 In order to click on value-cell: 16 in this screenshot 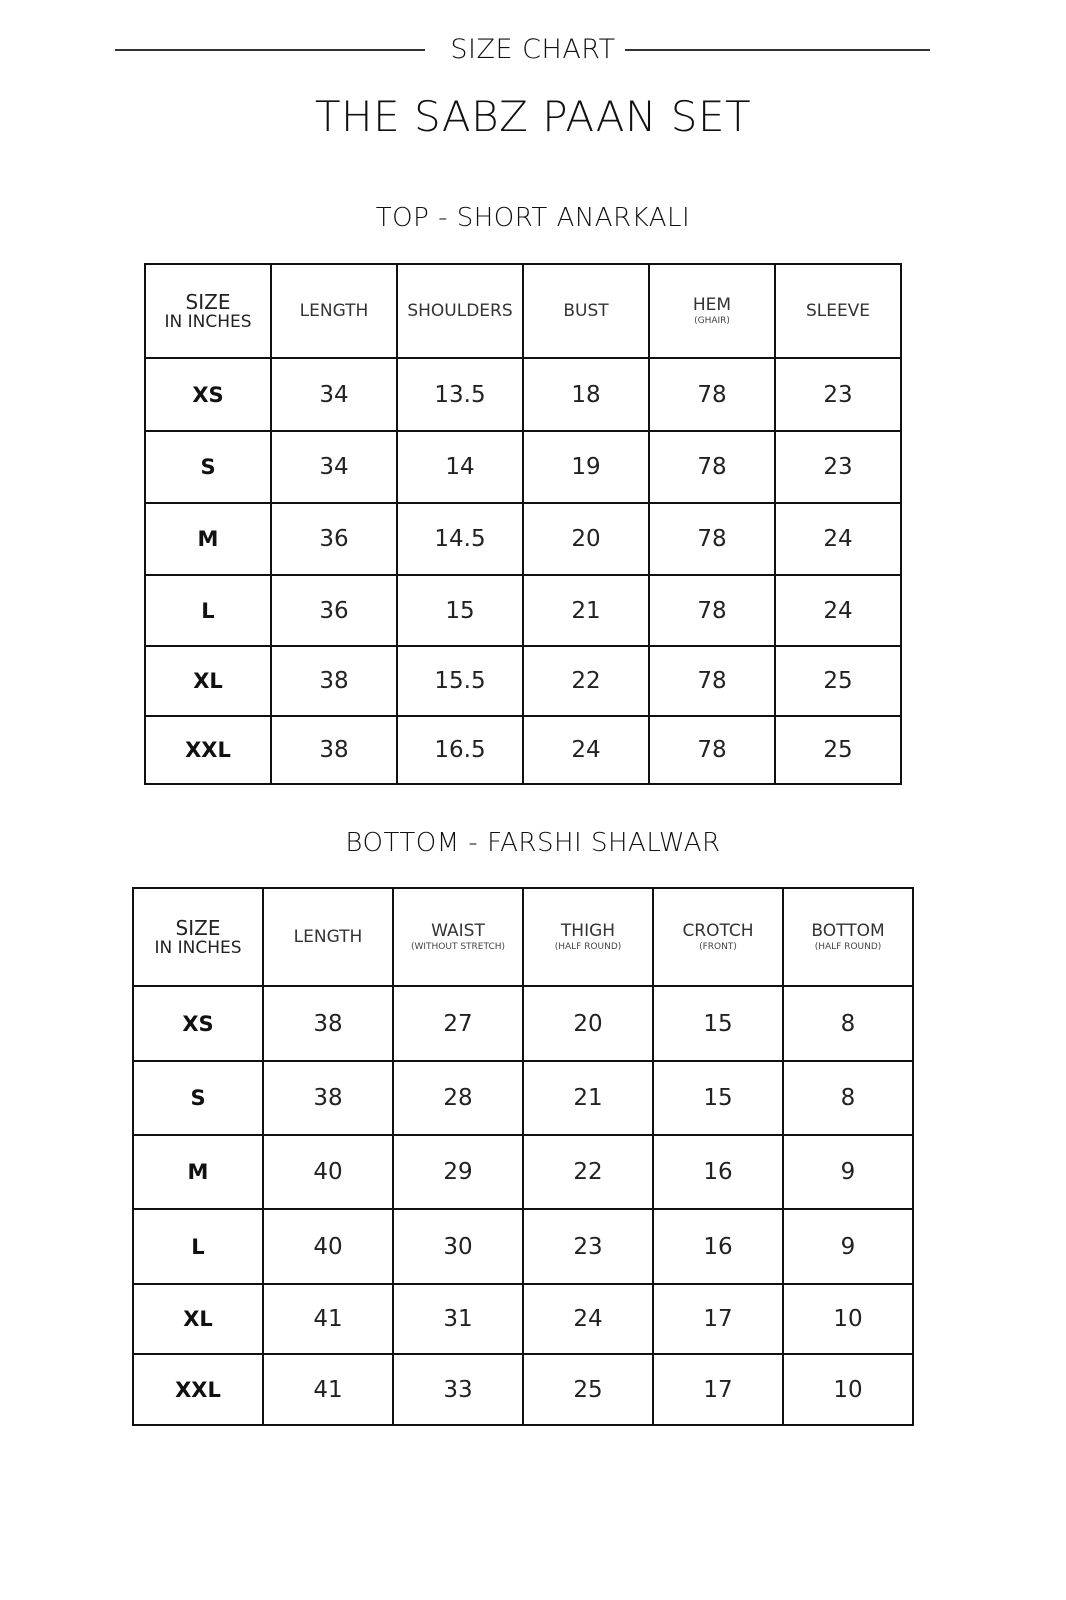, I will do `click(718, 1246)`.